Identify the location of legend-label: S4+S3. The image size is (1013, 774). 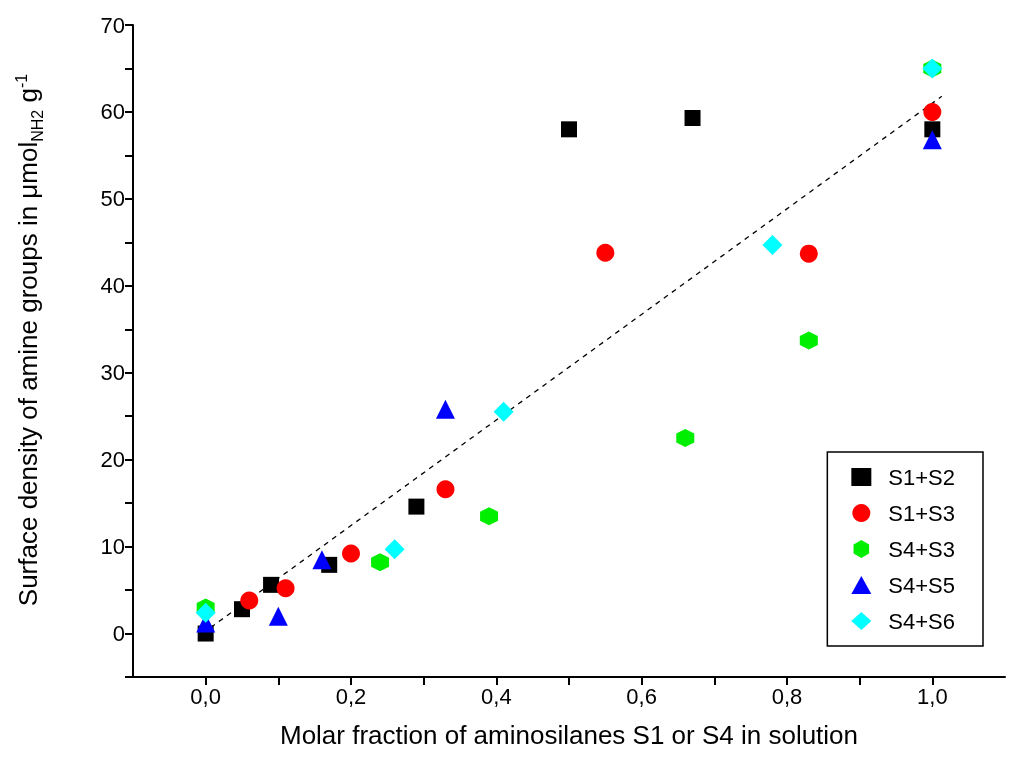
(922, 549).